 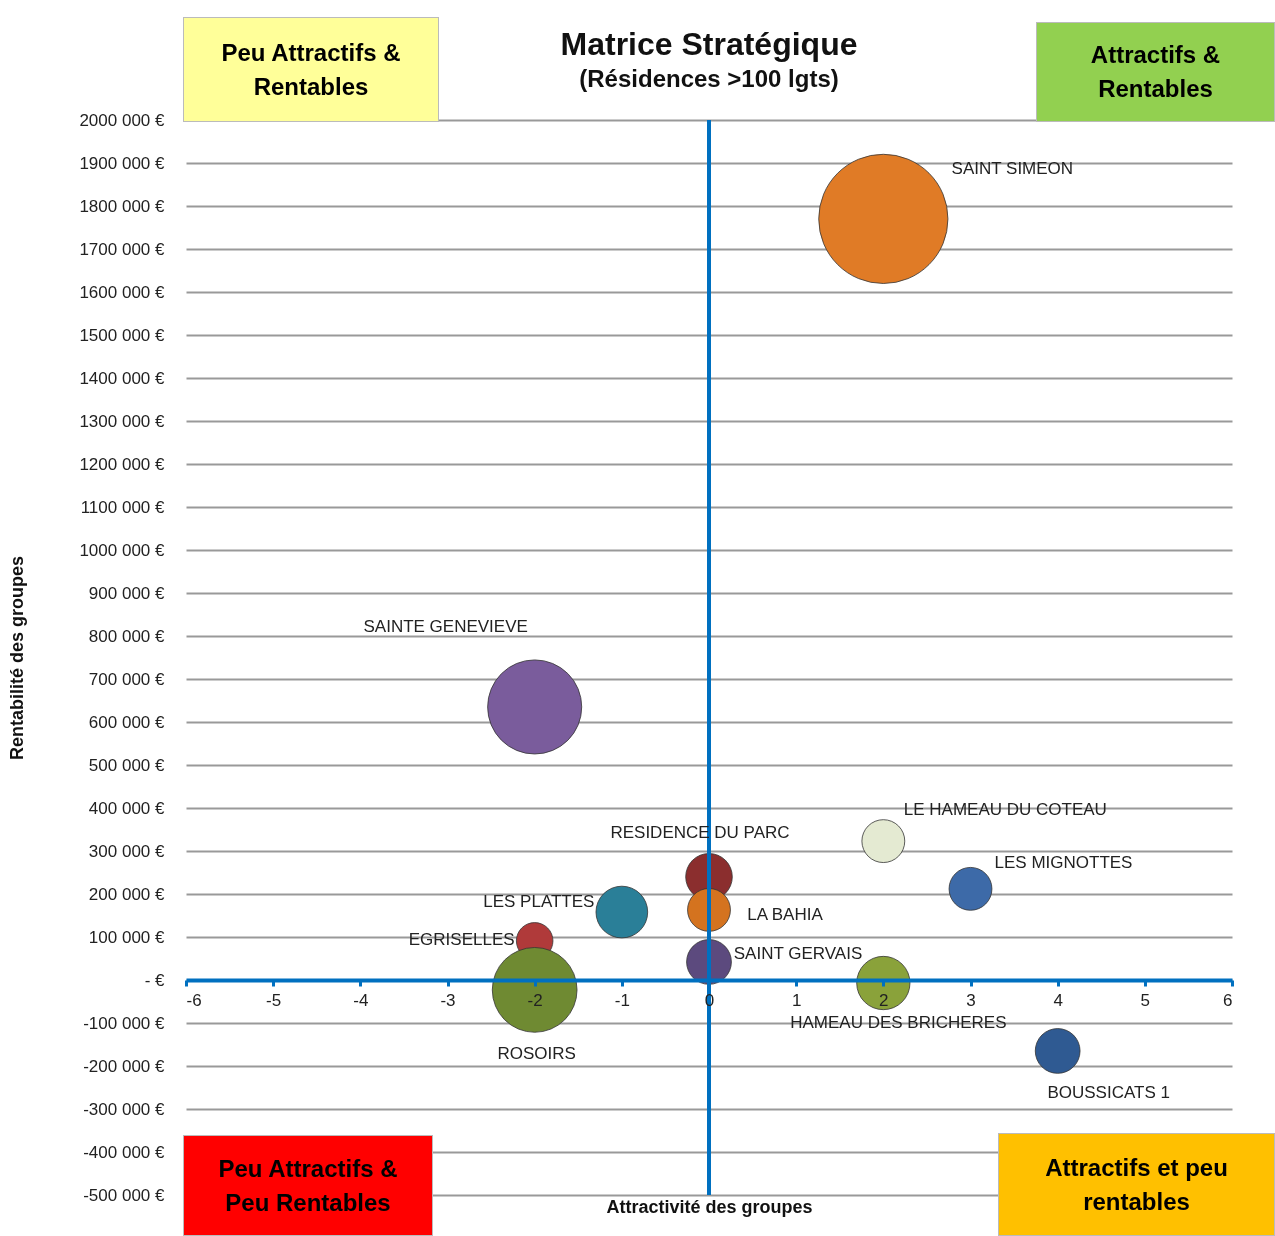 I want to click on x-tick-label: -6, so click(x=194, y=1000).